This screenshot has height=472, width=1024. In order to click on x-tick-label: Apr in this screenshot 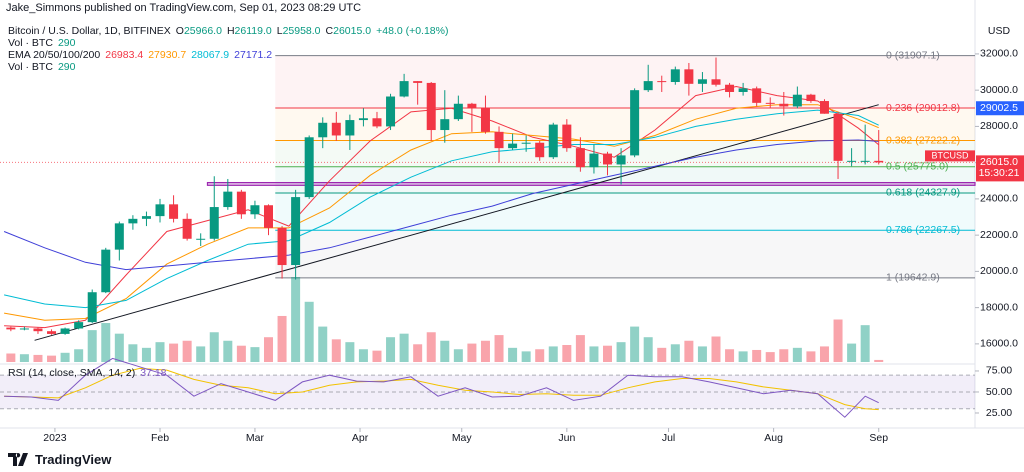, I will do `click(360, 438)`.